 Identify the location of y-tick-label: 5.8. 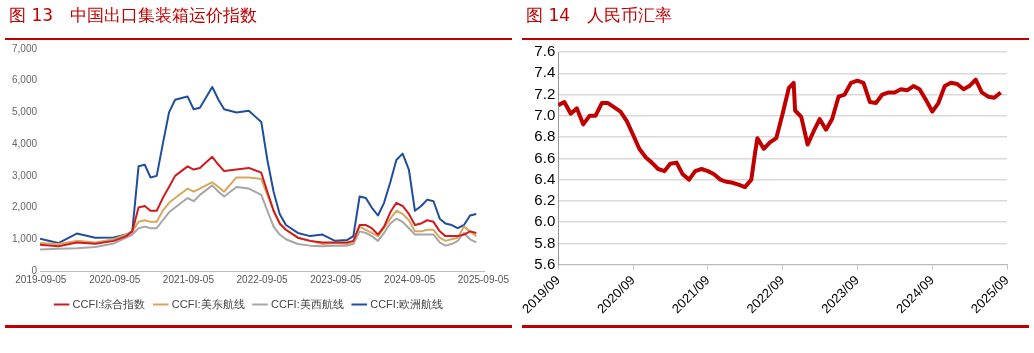
(545, 242).